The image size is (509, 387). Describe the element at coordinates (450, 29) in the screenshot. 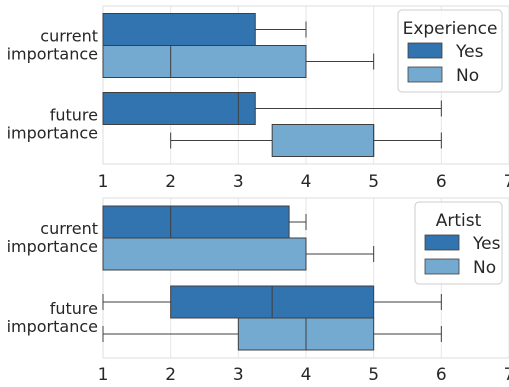

I see `legend-title: Experience` at that location.